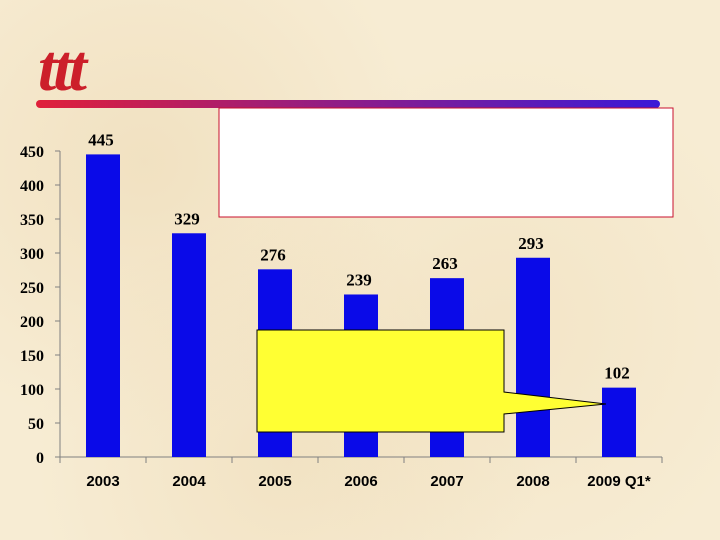 Image resolution: width=720 pixels, height=540 pixels. Describe the element at coordinates (533, 357) in the screenshot. I see `bar-2008` at that location.